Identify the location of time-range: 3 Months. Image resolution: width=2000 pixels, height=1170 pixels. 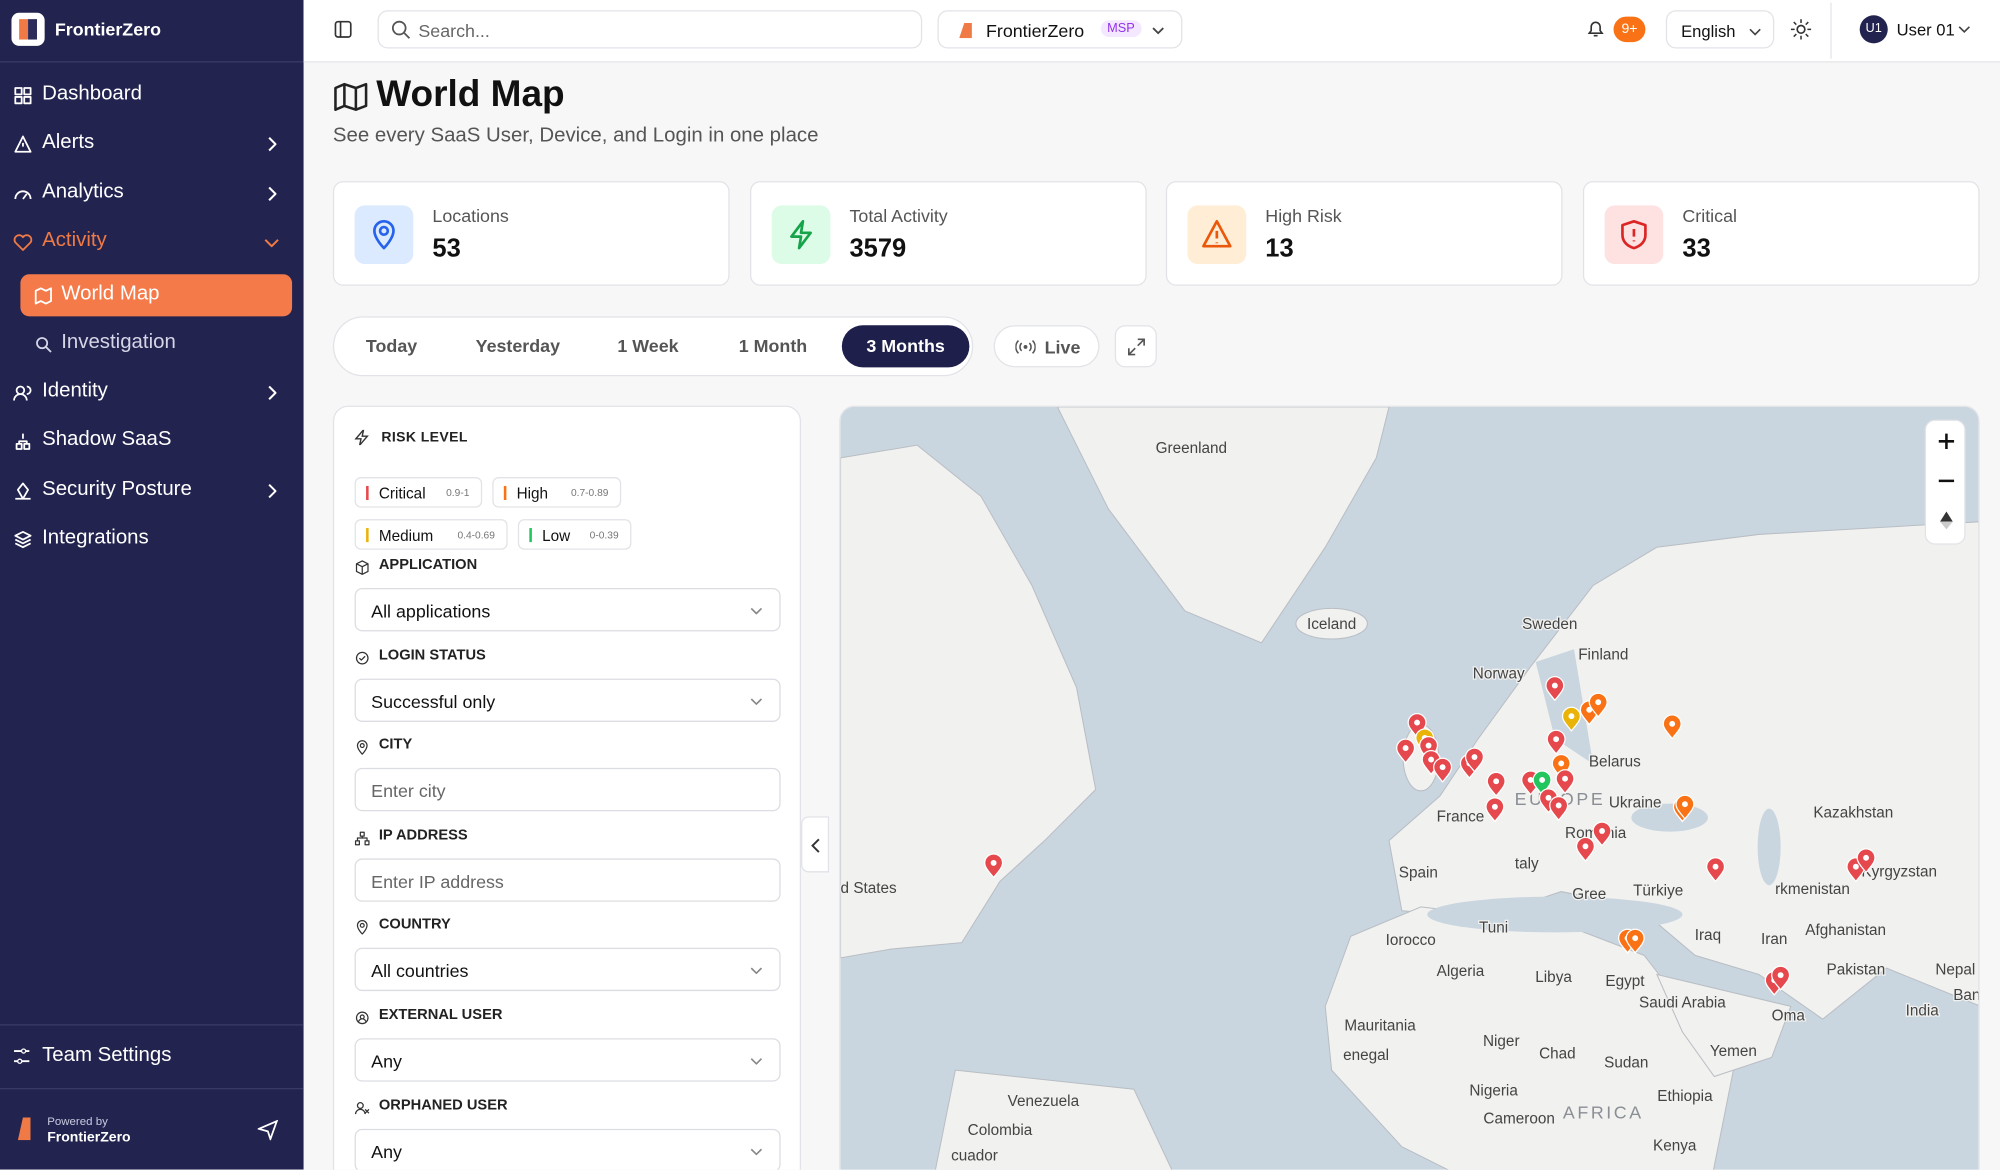
(905, 345).